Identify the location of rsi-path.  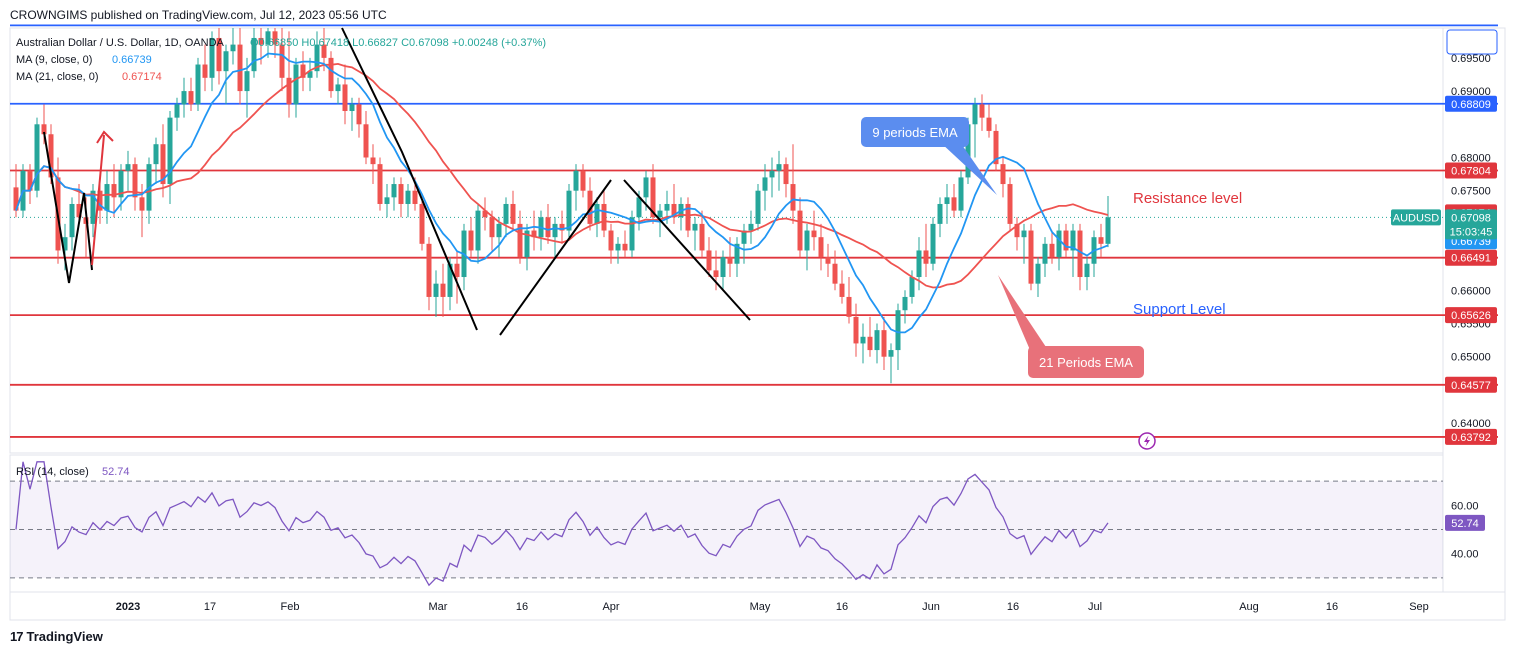
(562, 524).